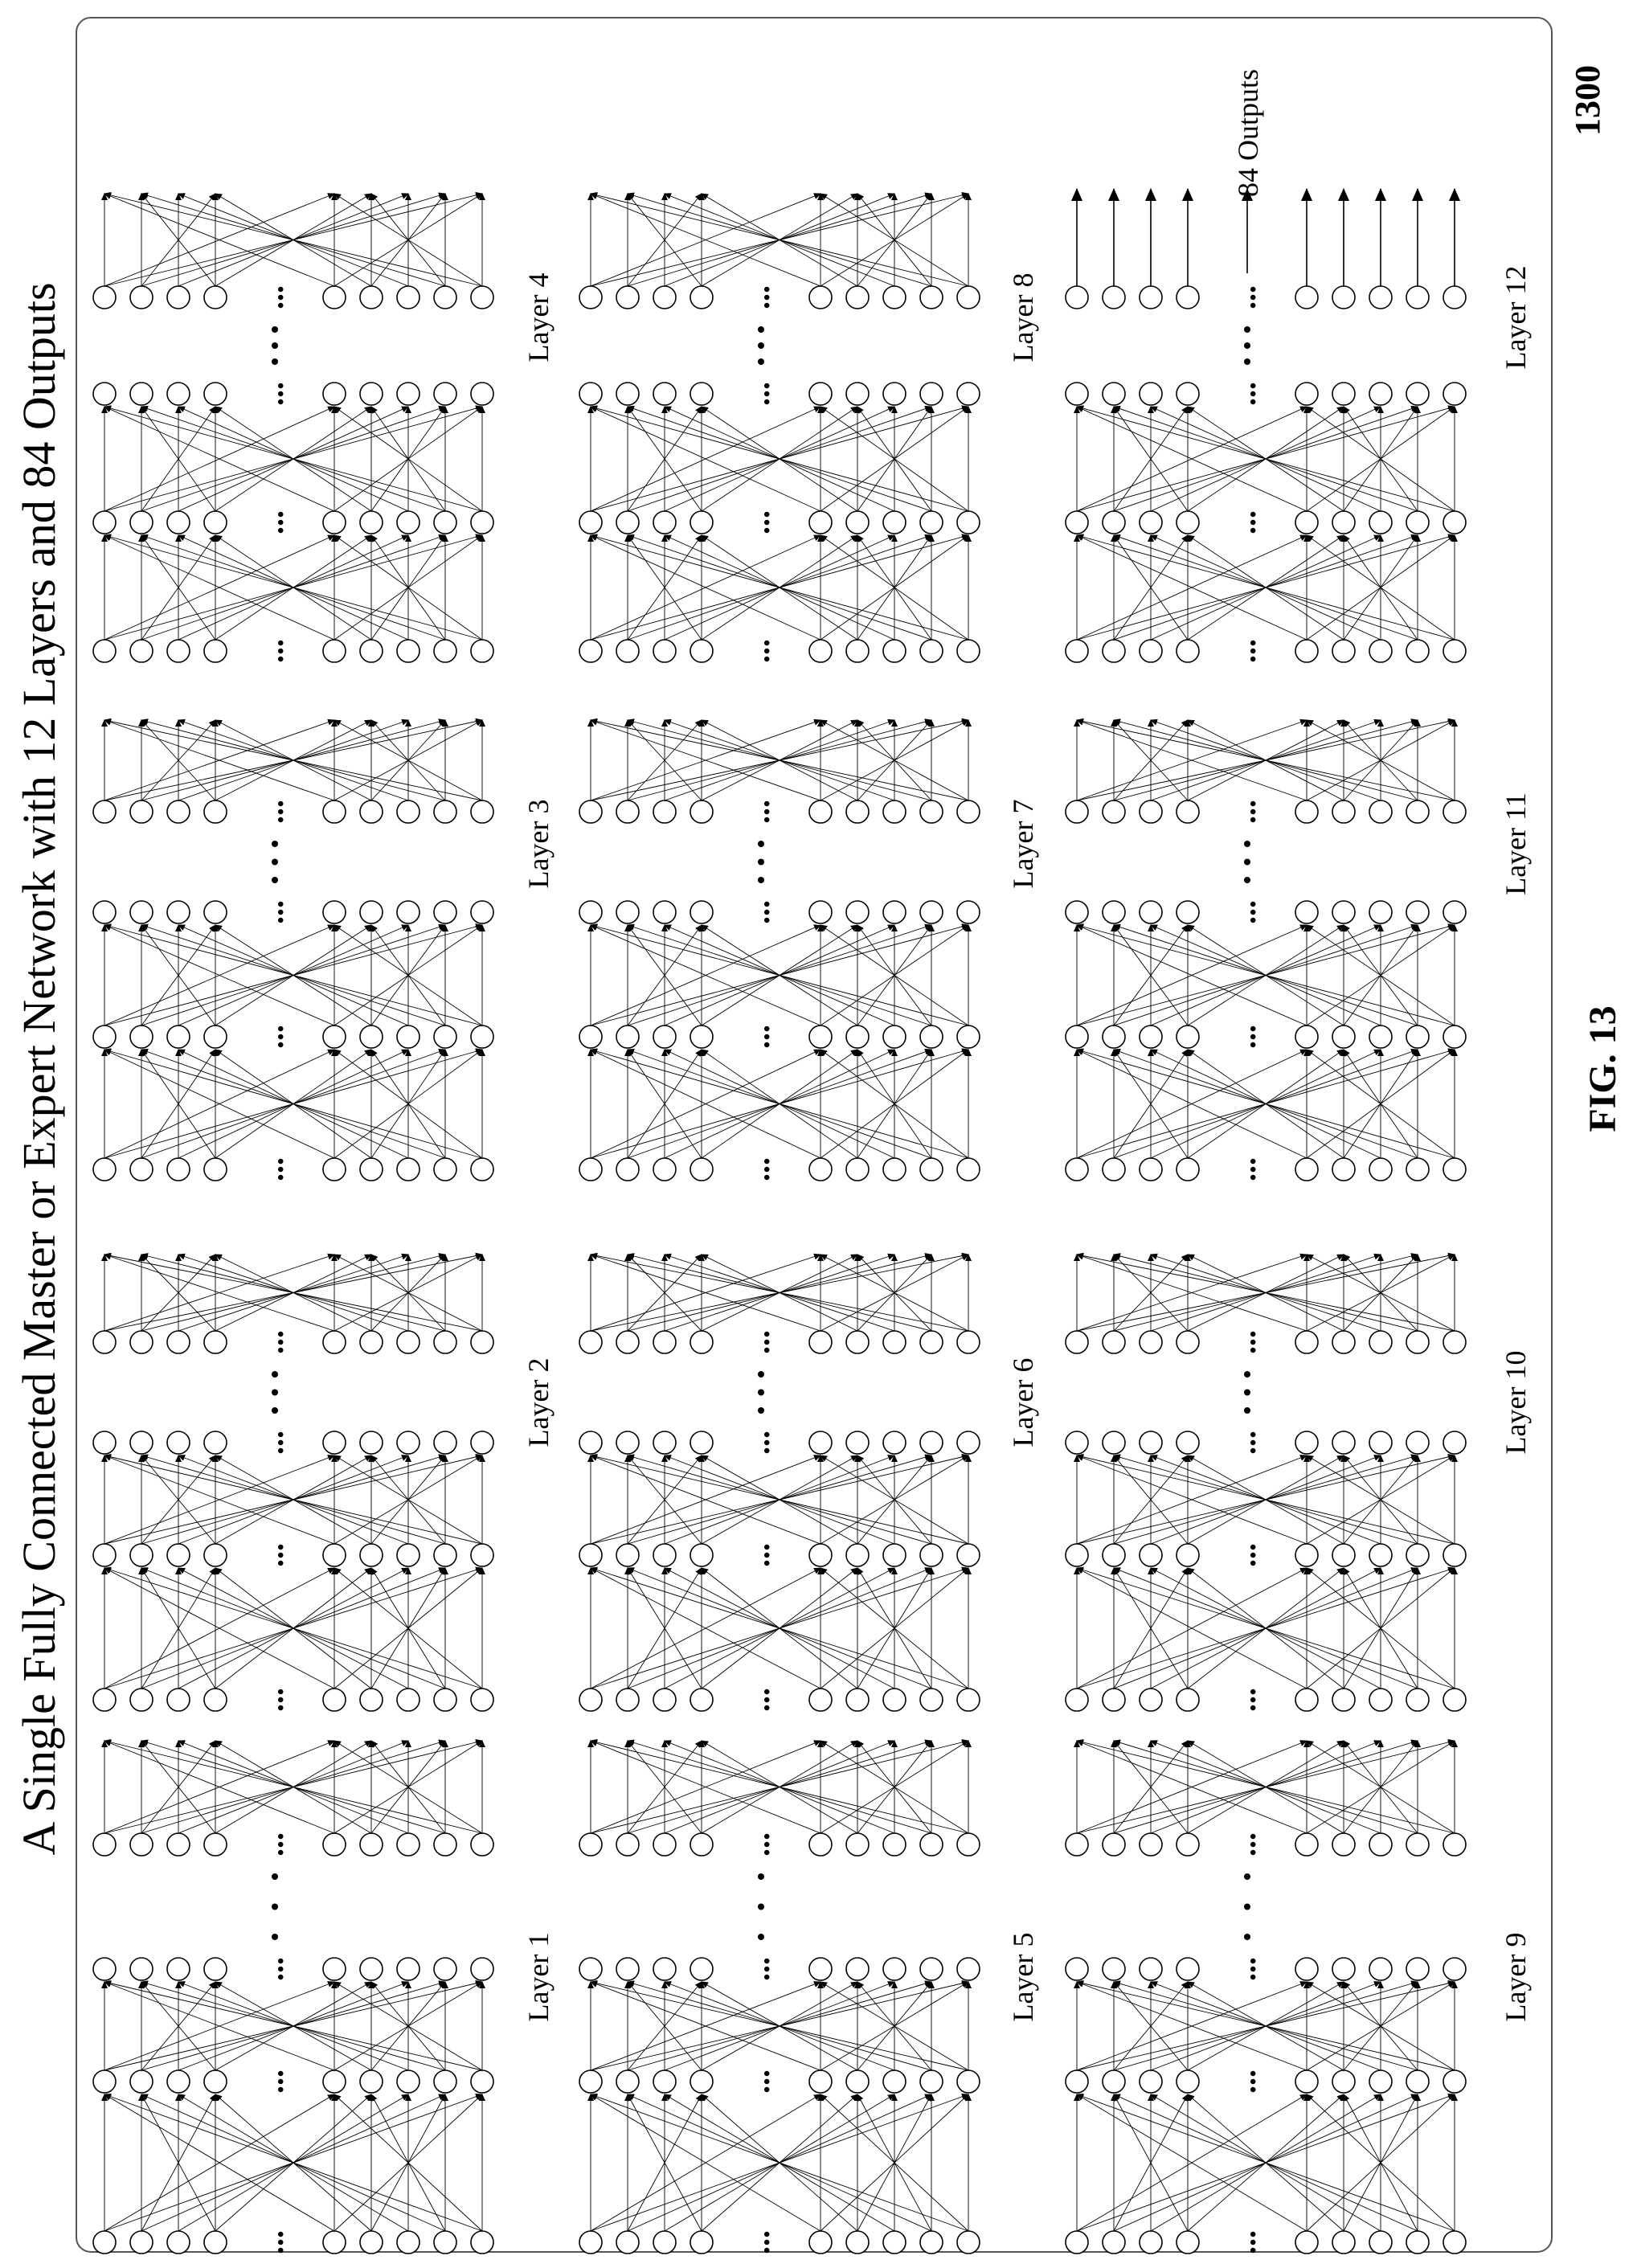 The image size is (1641, 2268). Describe the element at coordinates (968, 1845) in the screenshot. I see `layer-5-out-in-node` at that location.